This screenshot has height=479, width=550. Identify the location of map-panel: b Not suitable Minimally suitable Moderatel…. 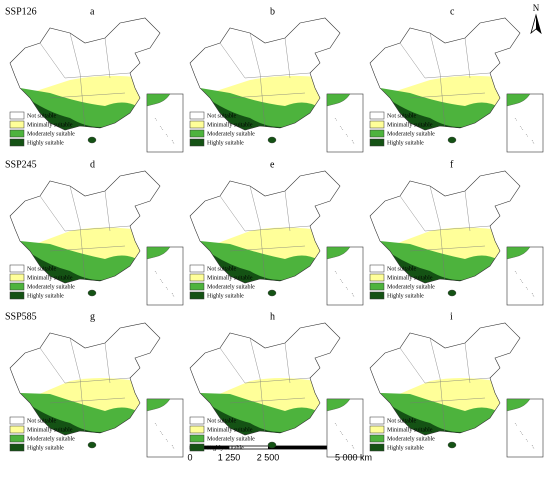
(276, 79).